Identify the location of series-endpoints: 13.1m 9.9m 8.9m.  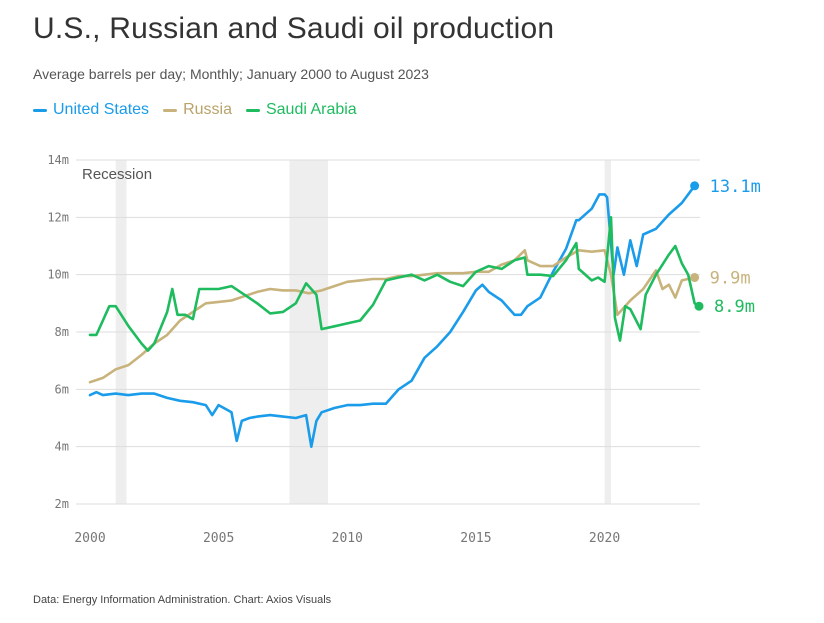
(725, 247).